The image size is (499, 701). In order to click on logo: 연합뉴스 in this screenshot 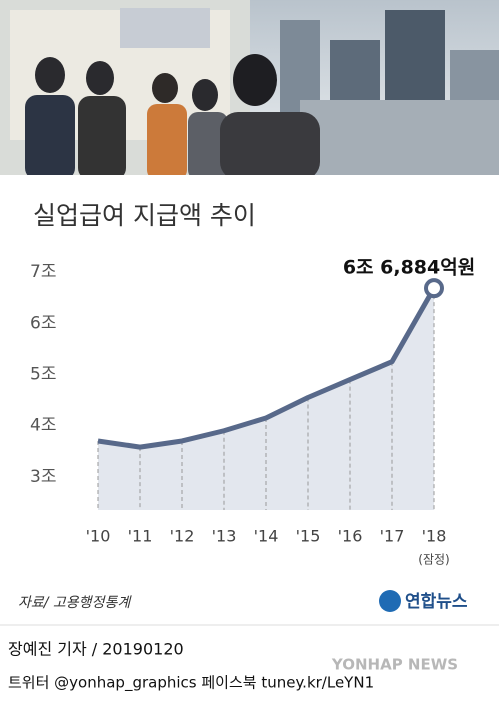, I will do `click(436, 601)`.